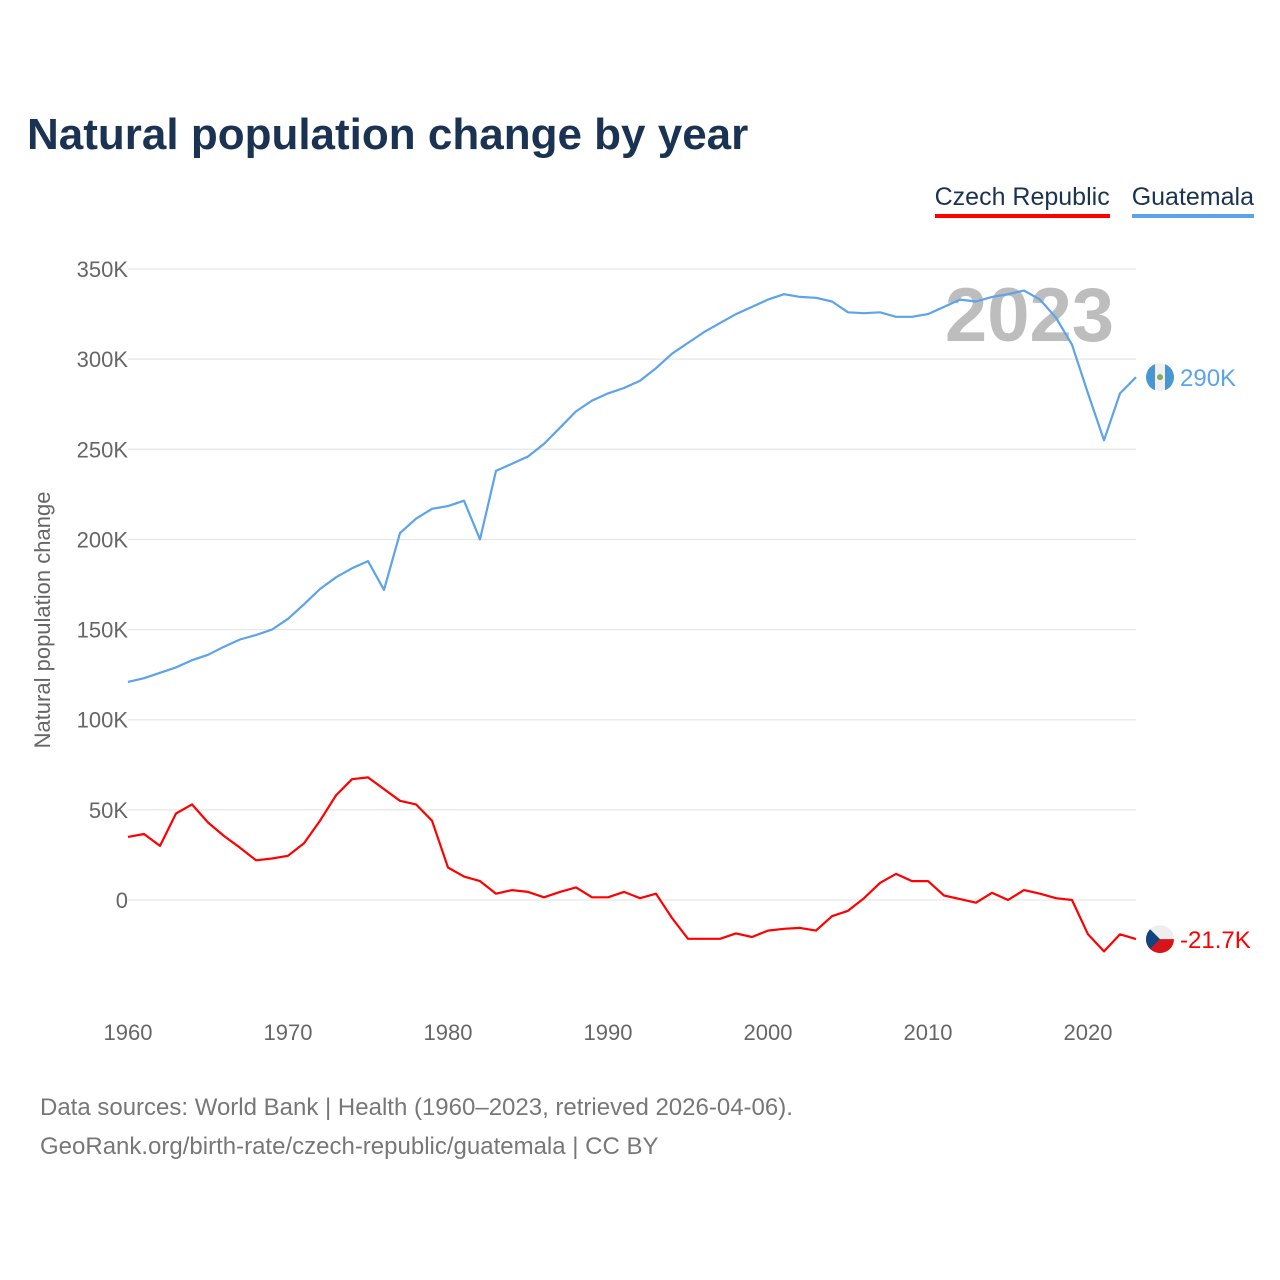 This screenshot has width=1280, height=1280. What do you see at coordinates (288, 1032) in the screenshot?
I see `x-tick-label: 1970` at bounding box center [288, 1032].